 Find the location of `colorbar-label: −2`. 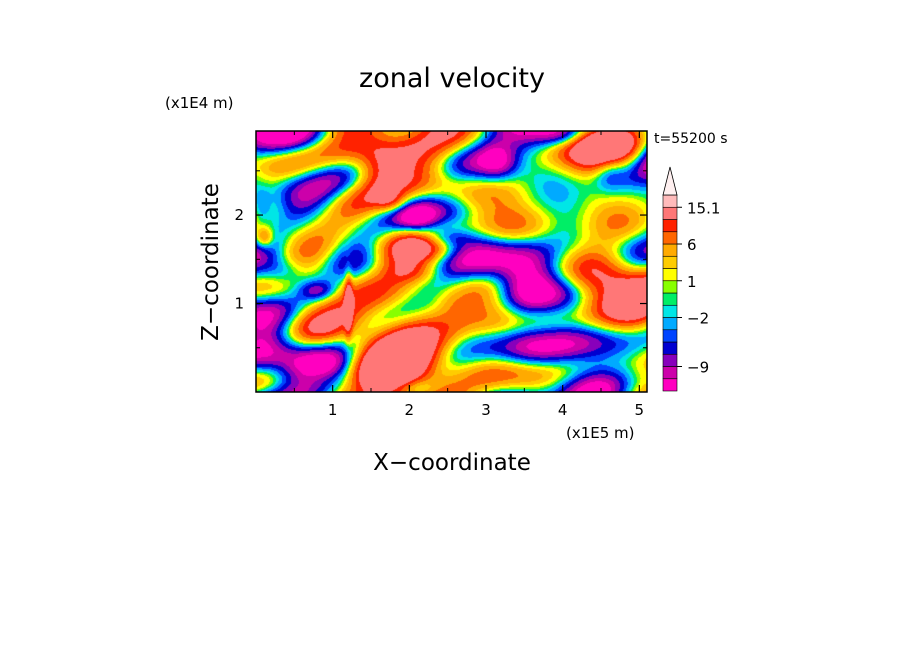

colorbar-label: −2 is located at coordinates (698, 319).